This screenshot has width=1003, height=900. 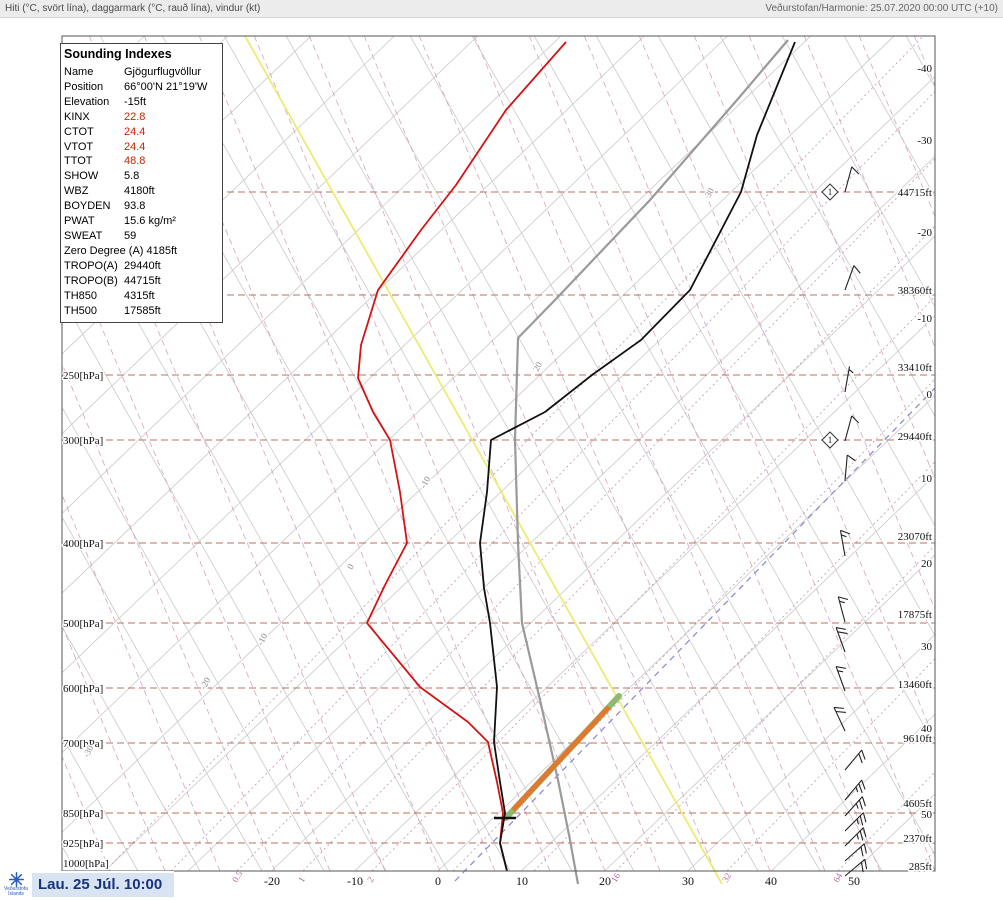 I want to click on temp-axis-label: 40, so click(x=771, y=881).